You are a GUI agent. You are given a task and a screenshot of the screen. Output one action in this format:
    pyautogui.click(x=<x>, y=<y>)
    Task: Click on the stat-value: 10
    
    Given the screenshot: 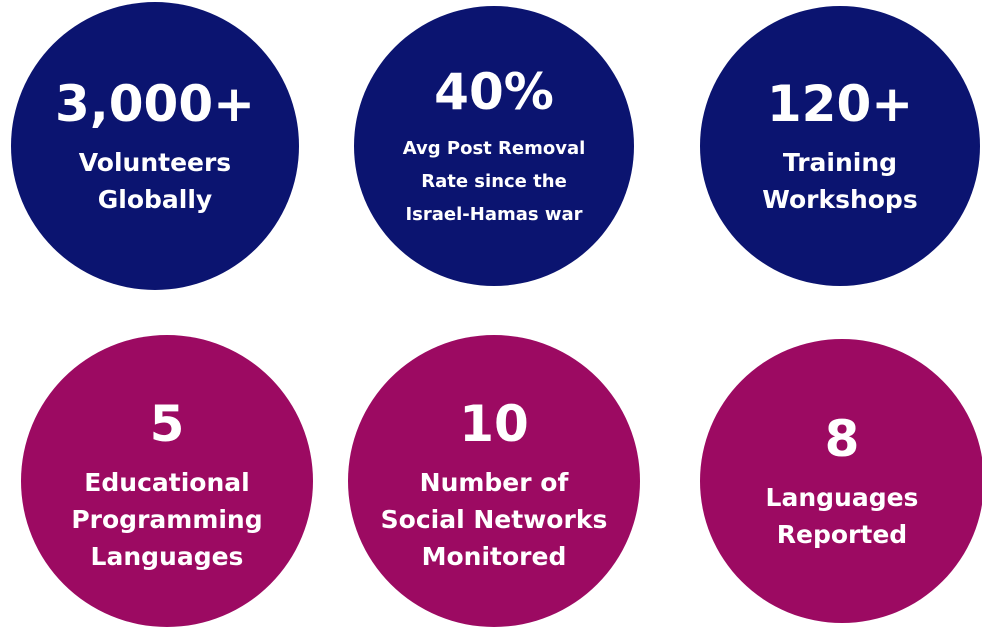 What is the action you would take?
    pyautogui.click(x=494, y=423)
    